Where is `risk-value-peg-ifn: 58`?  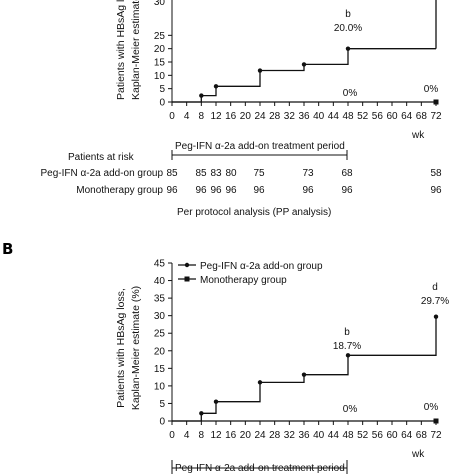 risk-value-peg-ifn: 58 is located at coordinates (436, 173).